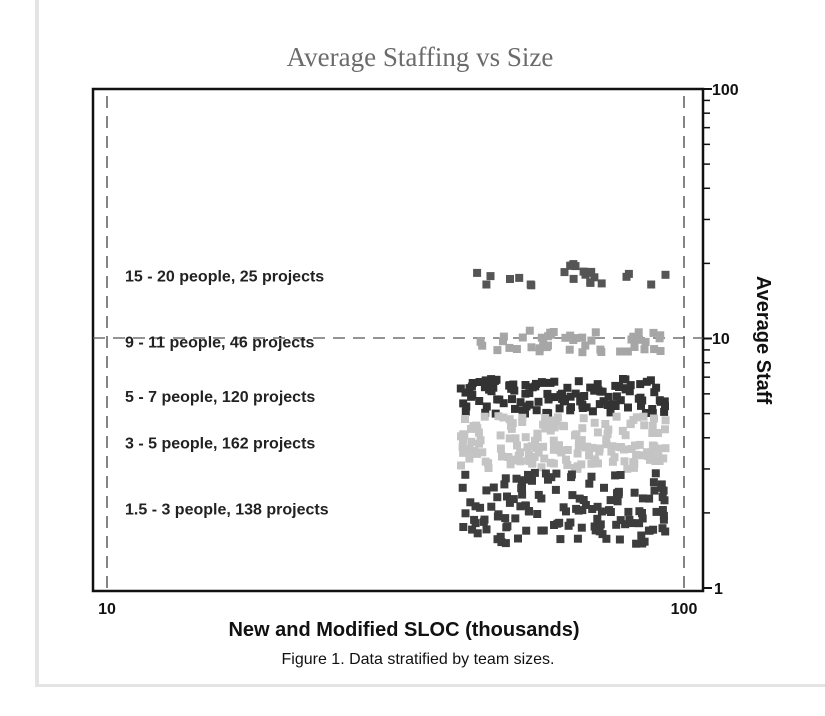  What do you see at coordinates (763, 340) in the screenshot?
I see `y-axis-label: Average Staff` at bounding box center [763, 340].